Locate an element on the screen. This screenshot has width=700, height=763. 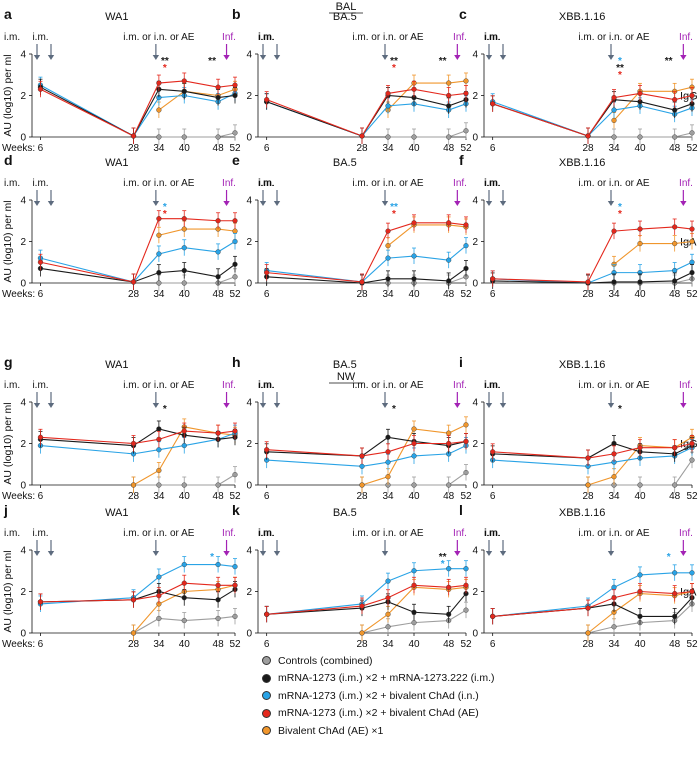
x-tick-label: 48 is located at coordinates (675, 644).